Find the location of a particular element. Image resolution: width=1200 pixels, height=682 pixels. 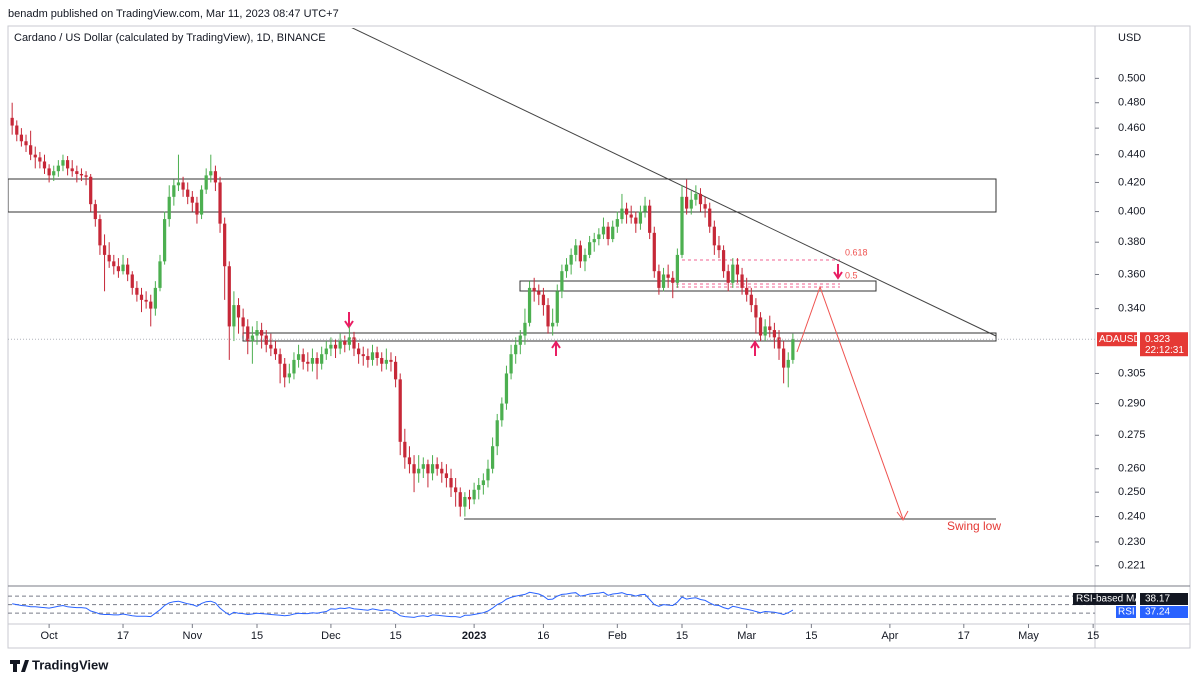

x-tick-label: Mar is located at coordinates (746, 636).